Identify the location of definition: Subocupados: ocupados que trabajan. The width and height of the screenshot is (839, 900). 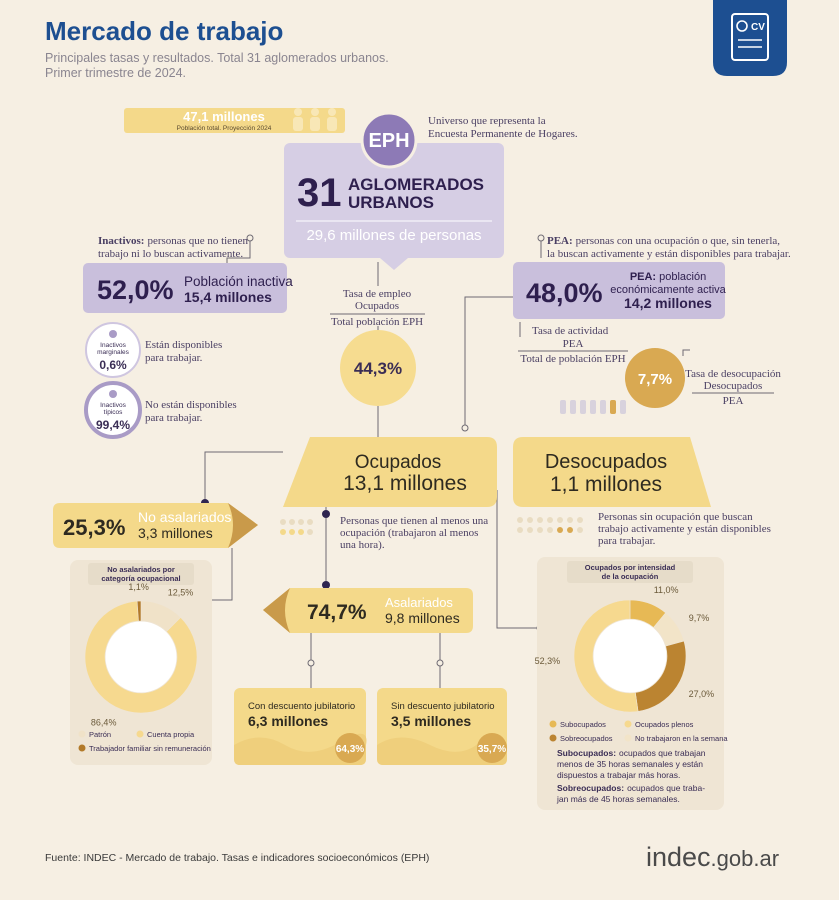
(631, 753).